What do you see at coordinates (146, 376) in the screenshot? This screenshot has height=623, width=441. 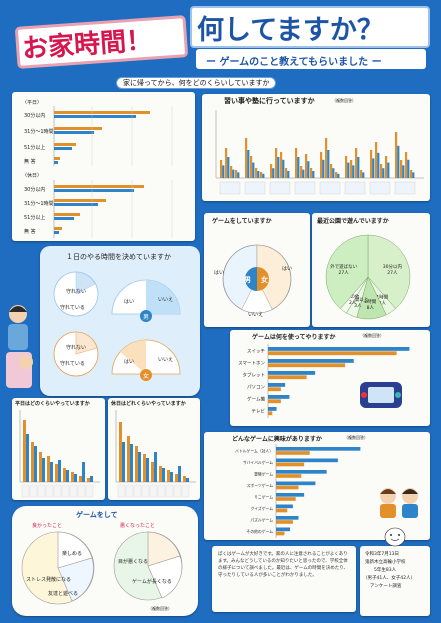 I see `rules-label-girl: 女` at bounding box center [146, 376].